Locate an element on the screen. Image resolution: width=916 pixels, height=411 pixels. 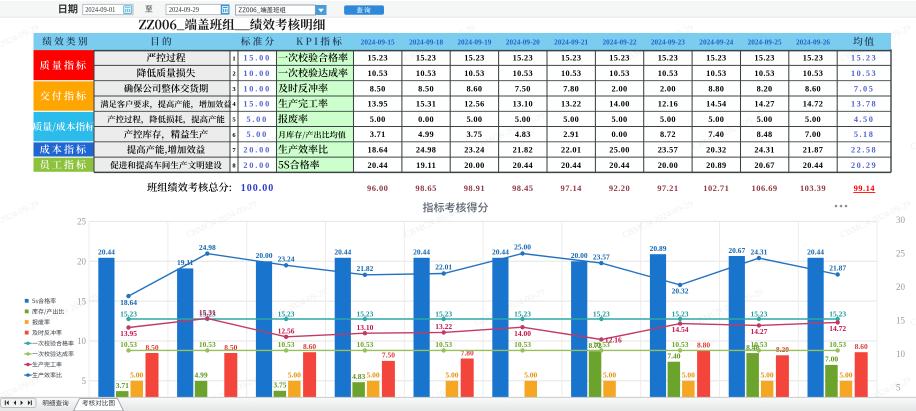
svg-text: 2024-09-22 is located at coordinates (620, 42).